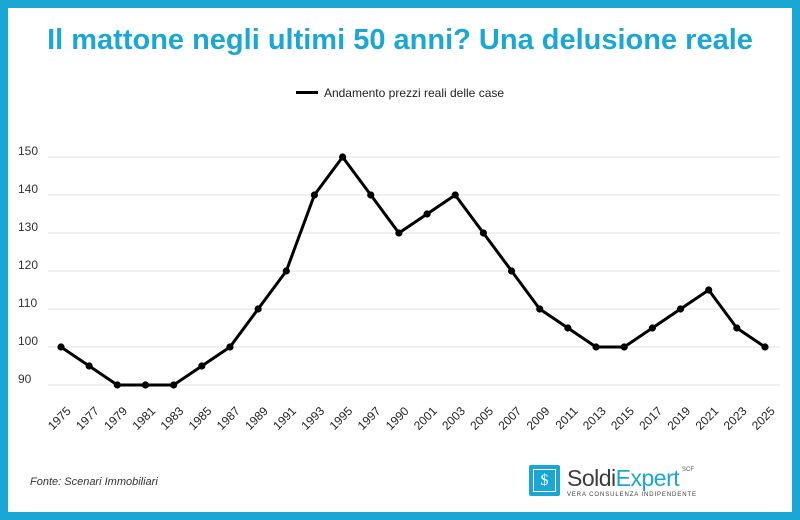 The width and height of the screenshot is (800, 520). I want to click on x-tick-label: 1993, so click(312, 418).